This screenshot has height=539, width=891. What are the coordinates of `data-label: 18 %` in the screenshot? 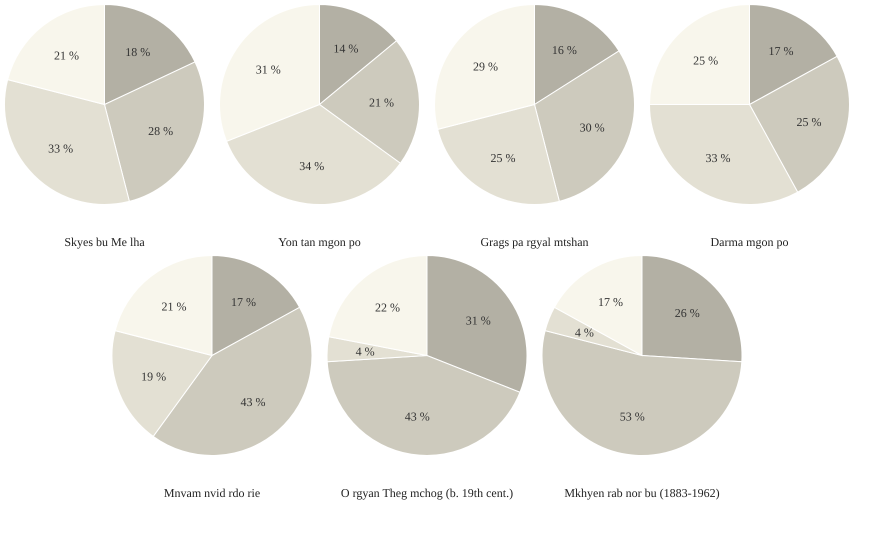 It's located at (137, 52).